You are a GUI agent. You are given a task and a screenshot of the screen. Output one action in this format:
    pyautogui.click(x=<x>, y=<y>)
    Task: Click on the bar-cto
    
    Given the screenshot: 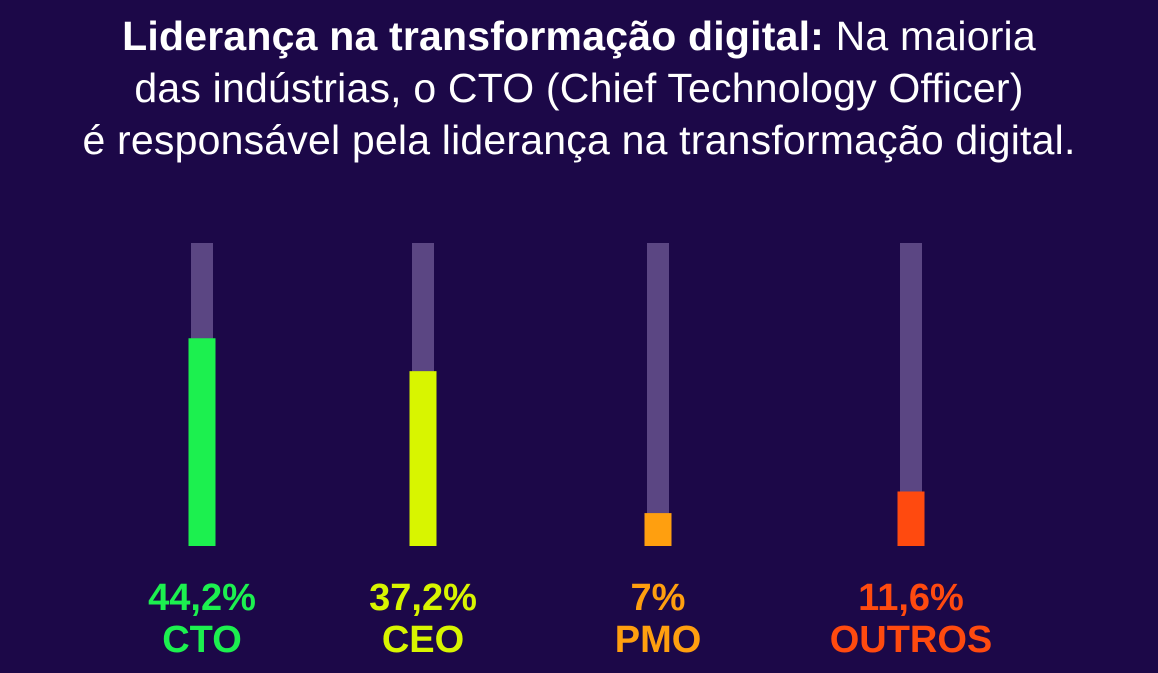 What is the action you would take?
    pyautogui.click(x=202, y=442)
    